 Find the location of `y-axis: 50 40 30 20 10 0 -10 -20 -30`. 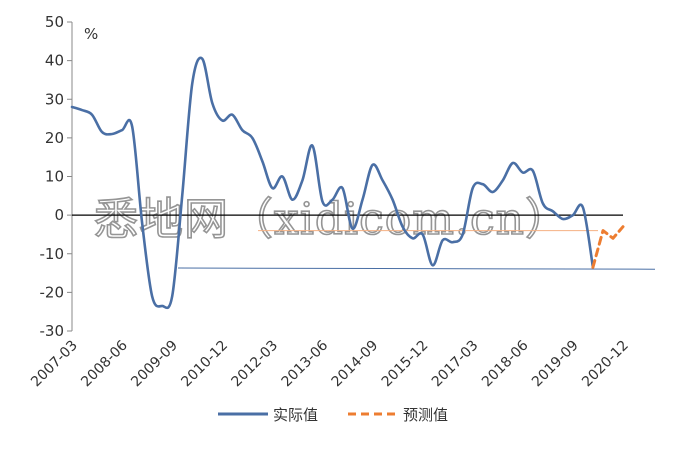

y-axis: 50 40 30 20 10 0 -10 -20 -30 is located at coordinates (56, 176).